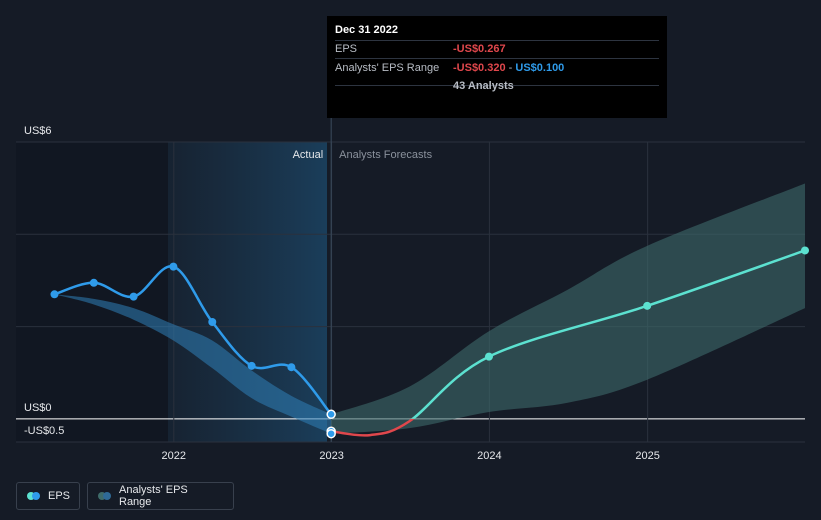 Image resolution: width=821 pixels, height=520 pixels. I want to click on eps-forecast-line-negative, so click(373, 427).